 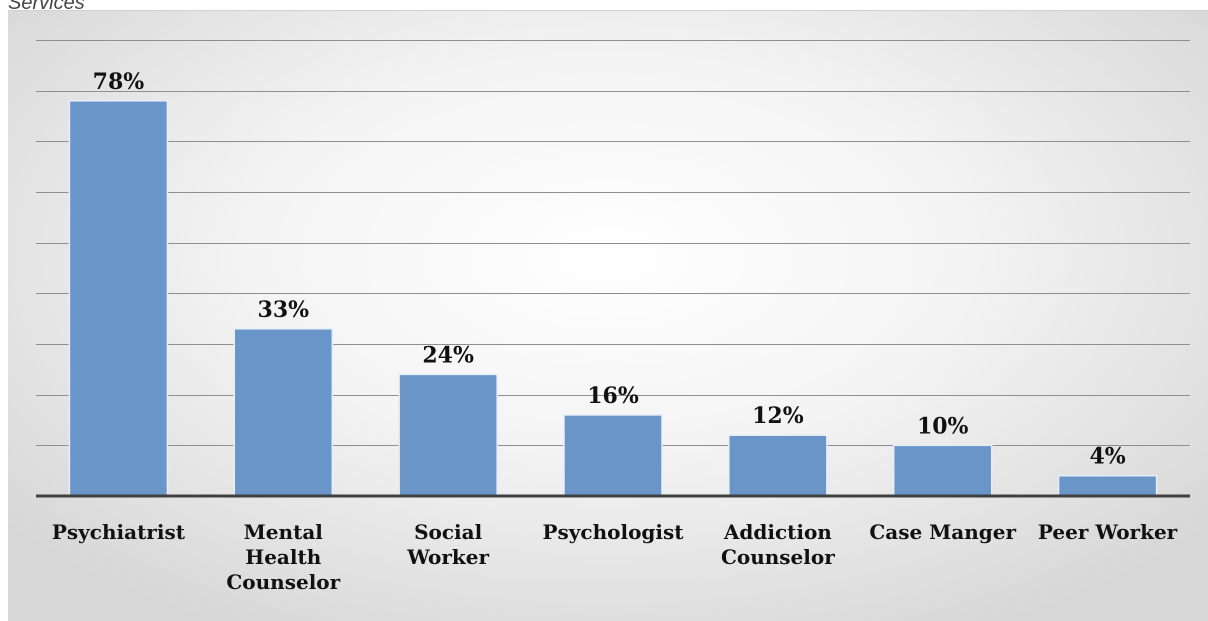 What do you see at coordinates (447, 557) in the screenshot?
I see `category-label-line: Worker` at bounding box center [447, 557].